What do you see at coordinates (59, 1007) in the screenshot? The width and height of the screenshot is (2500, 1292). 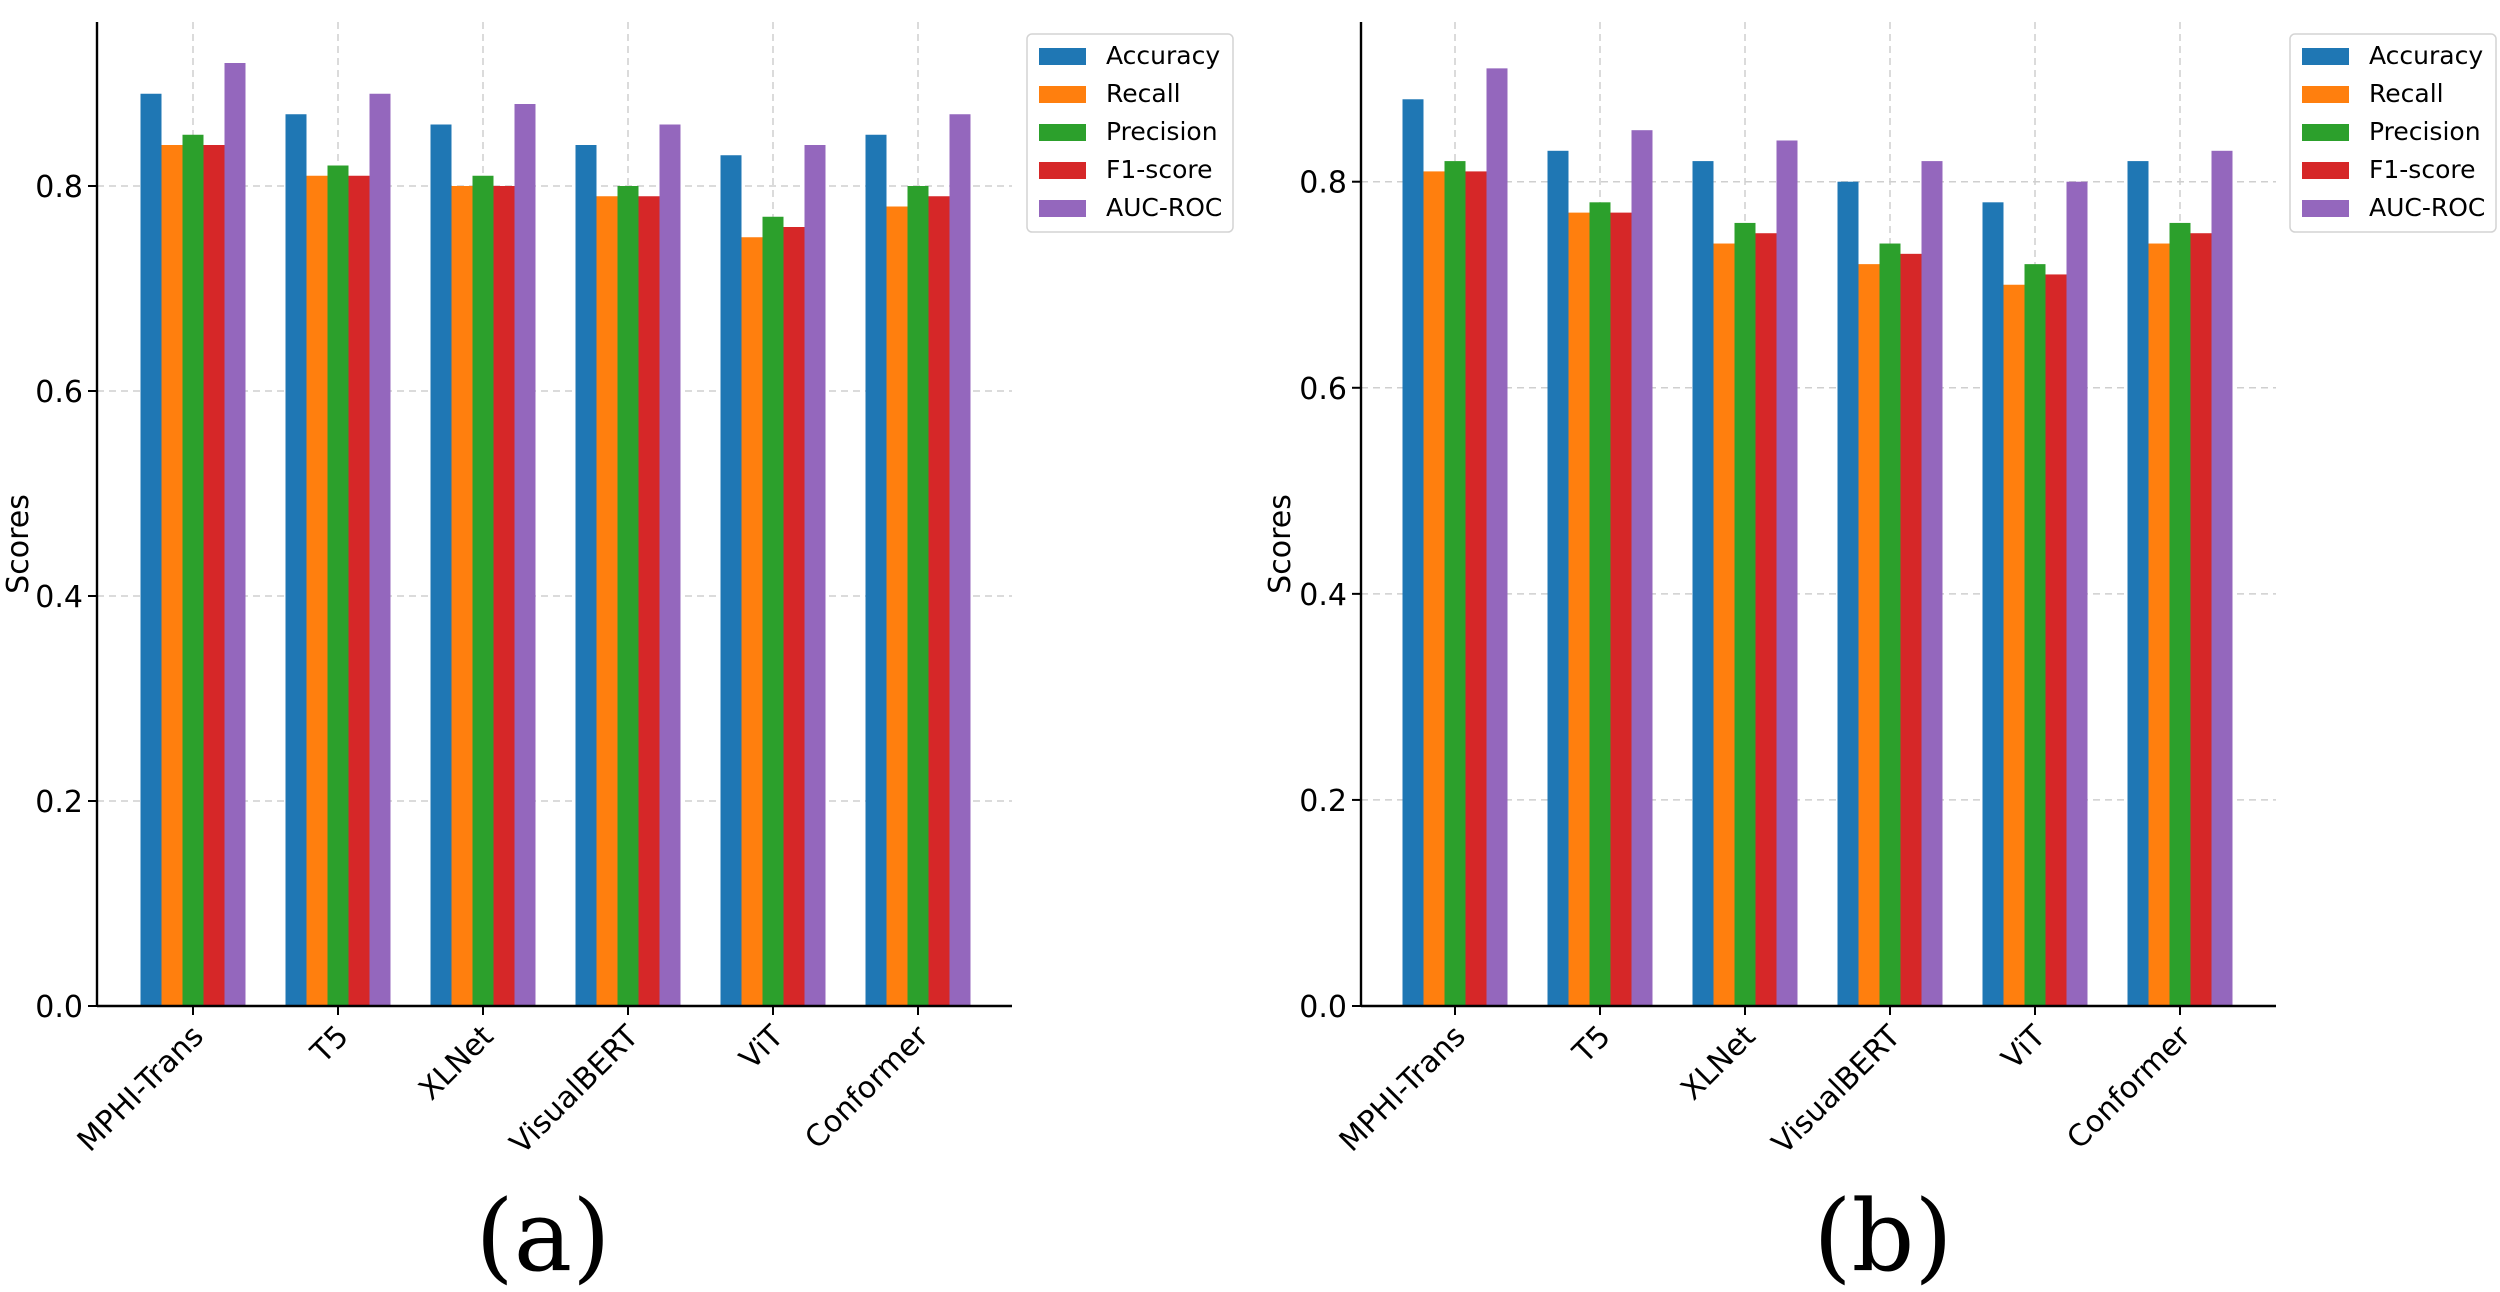 I see `y-tick-label: 0.0` at bounding box center [59, 1007].